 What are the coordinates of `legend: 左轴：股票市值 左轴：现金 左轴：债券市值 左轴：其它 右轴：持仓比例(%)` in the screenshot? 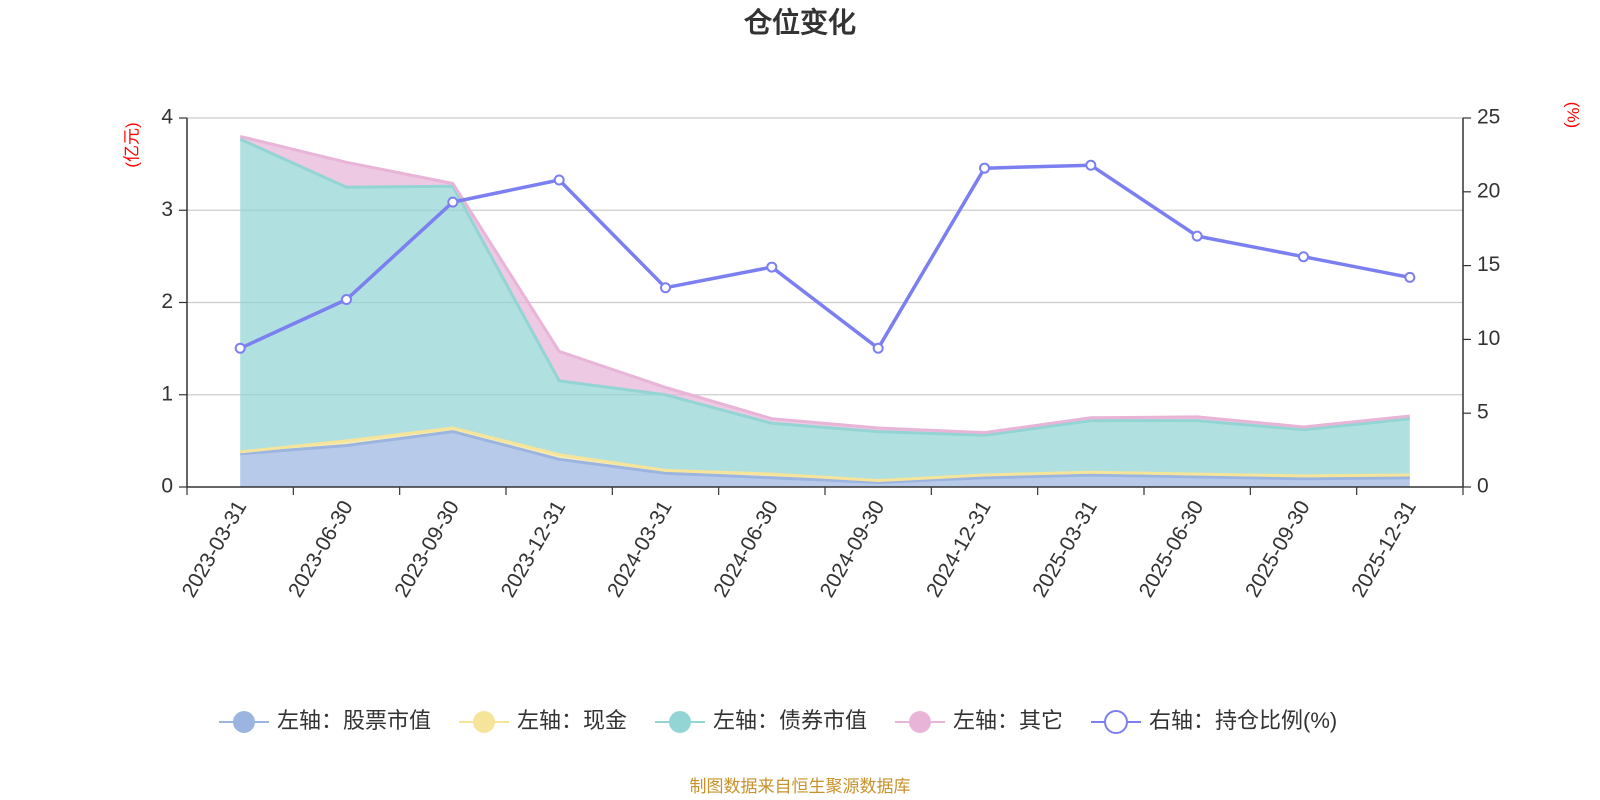 It's located at (778, 721).